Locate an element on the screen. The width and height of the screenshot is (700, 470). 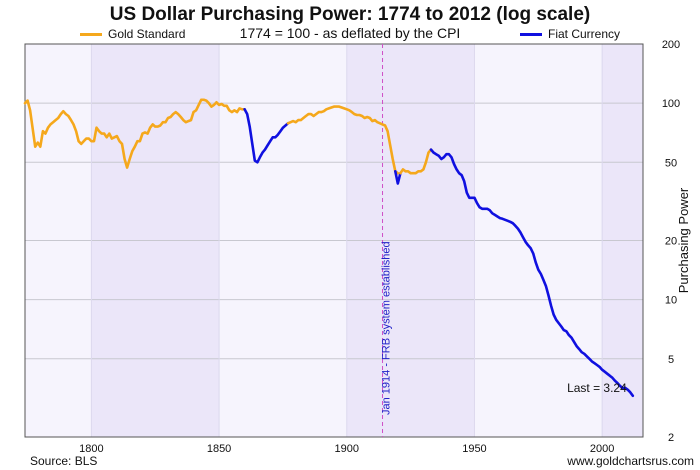
y-tick-label: 2 is located at coordinates (671, 438).